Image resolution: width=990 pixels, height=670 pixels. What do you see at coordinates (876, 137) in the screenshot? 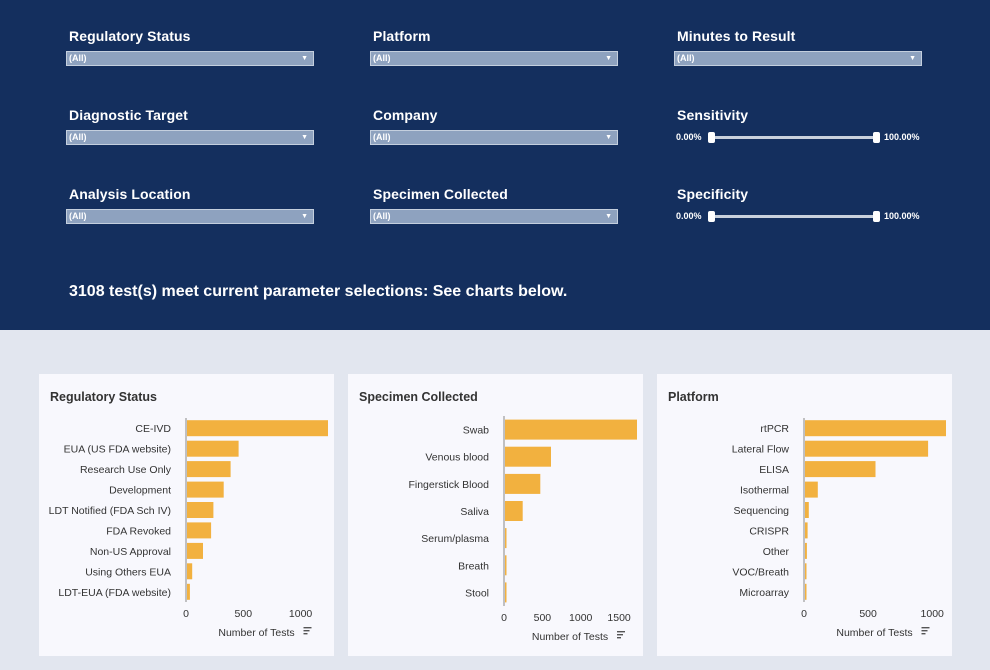
I see `sensitivity-max-handle` at bounding box center [876, 137].